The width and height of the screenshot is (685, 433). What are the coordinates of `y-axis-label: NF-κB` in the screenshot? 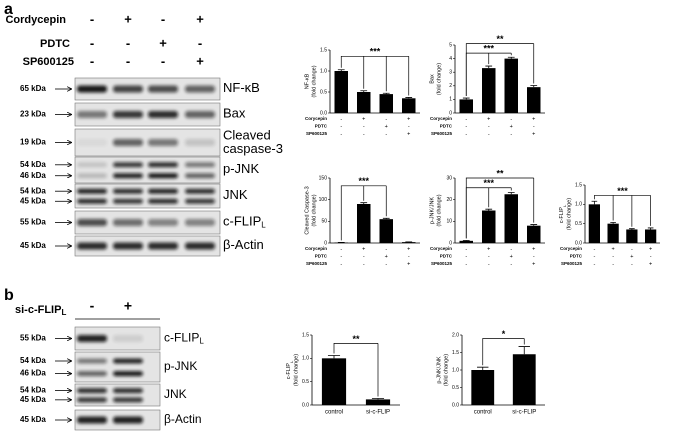 It's located at (307, 81).